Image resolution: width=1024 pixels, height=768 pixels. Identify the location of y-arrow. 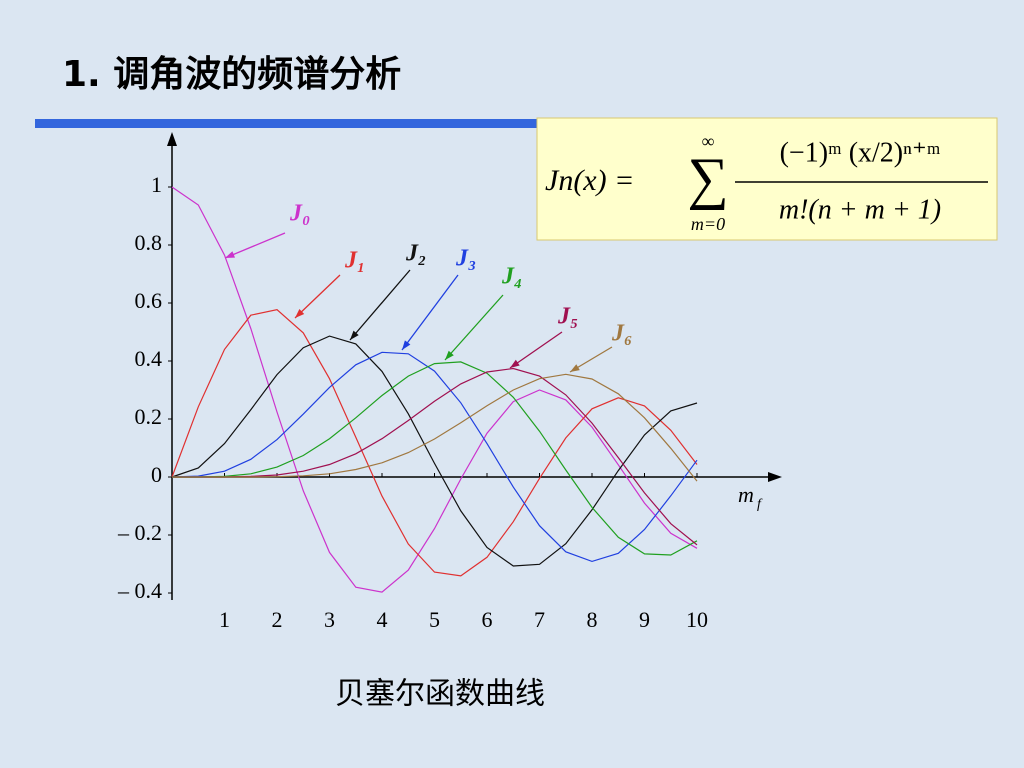
(172, 139).